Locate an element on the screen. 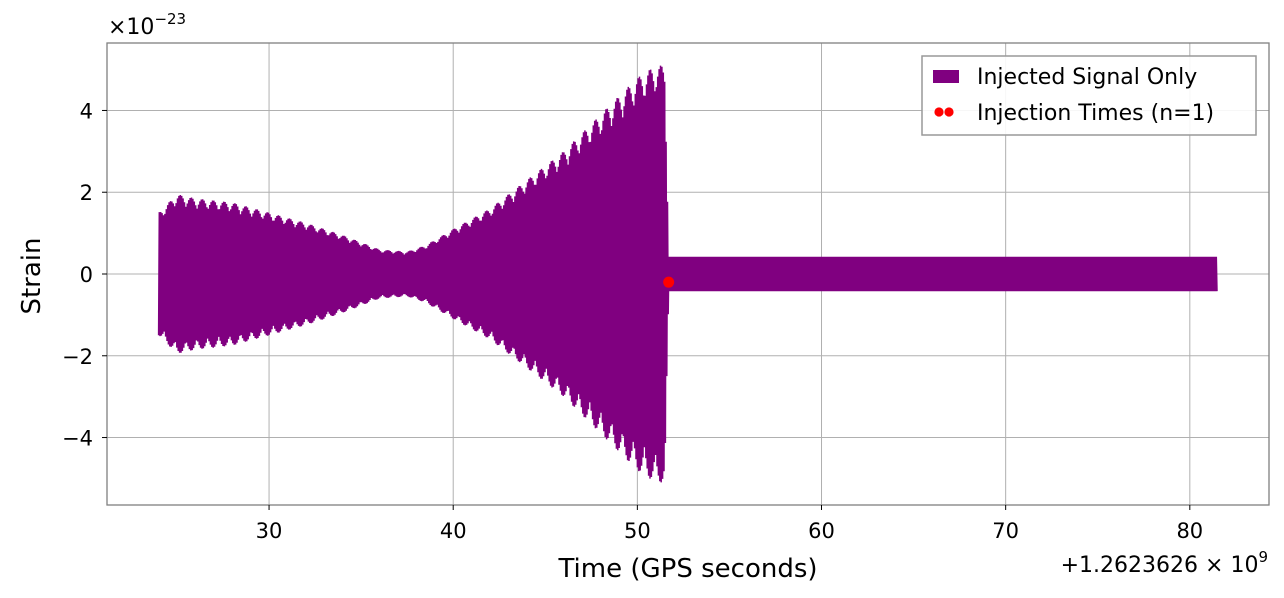 This screenshot has height=598, width=1284. y-scale-label: ×10⁻²³ is located at coordinates (147, 25).